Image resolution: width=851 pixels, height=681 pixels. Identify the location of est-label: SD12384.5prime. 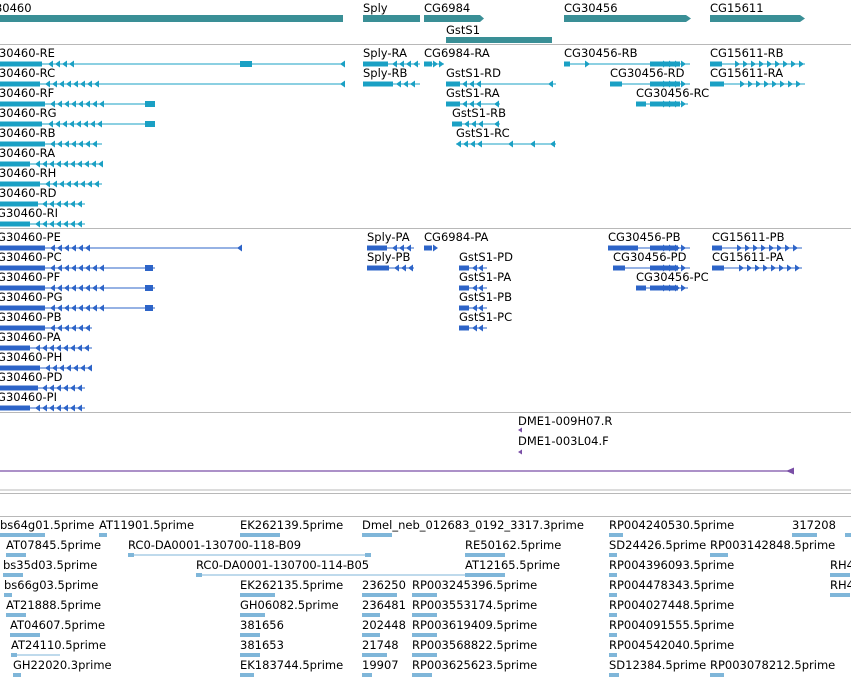
(658, 665).